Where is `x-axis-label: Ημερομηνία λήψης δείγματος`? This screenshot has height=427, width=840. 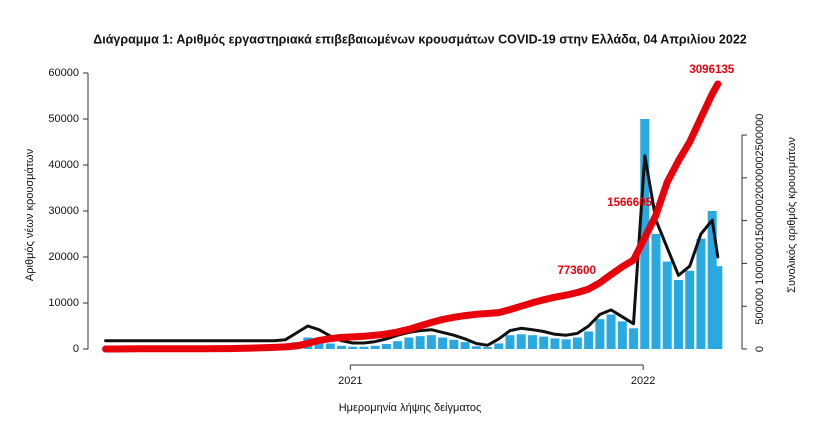
x-axis-label: Ημερομηνία λήψης δείγματος is located at coordinates (410, 408).